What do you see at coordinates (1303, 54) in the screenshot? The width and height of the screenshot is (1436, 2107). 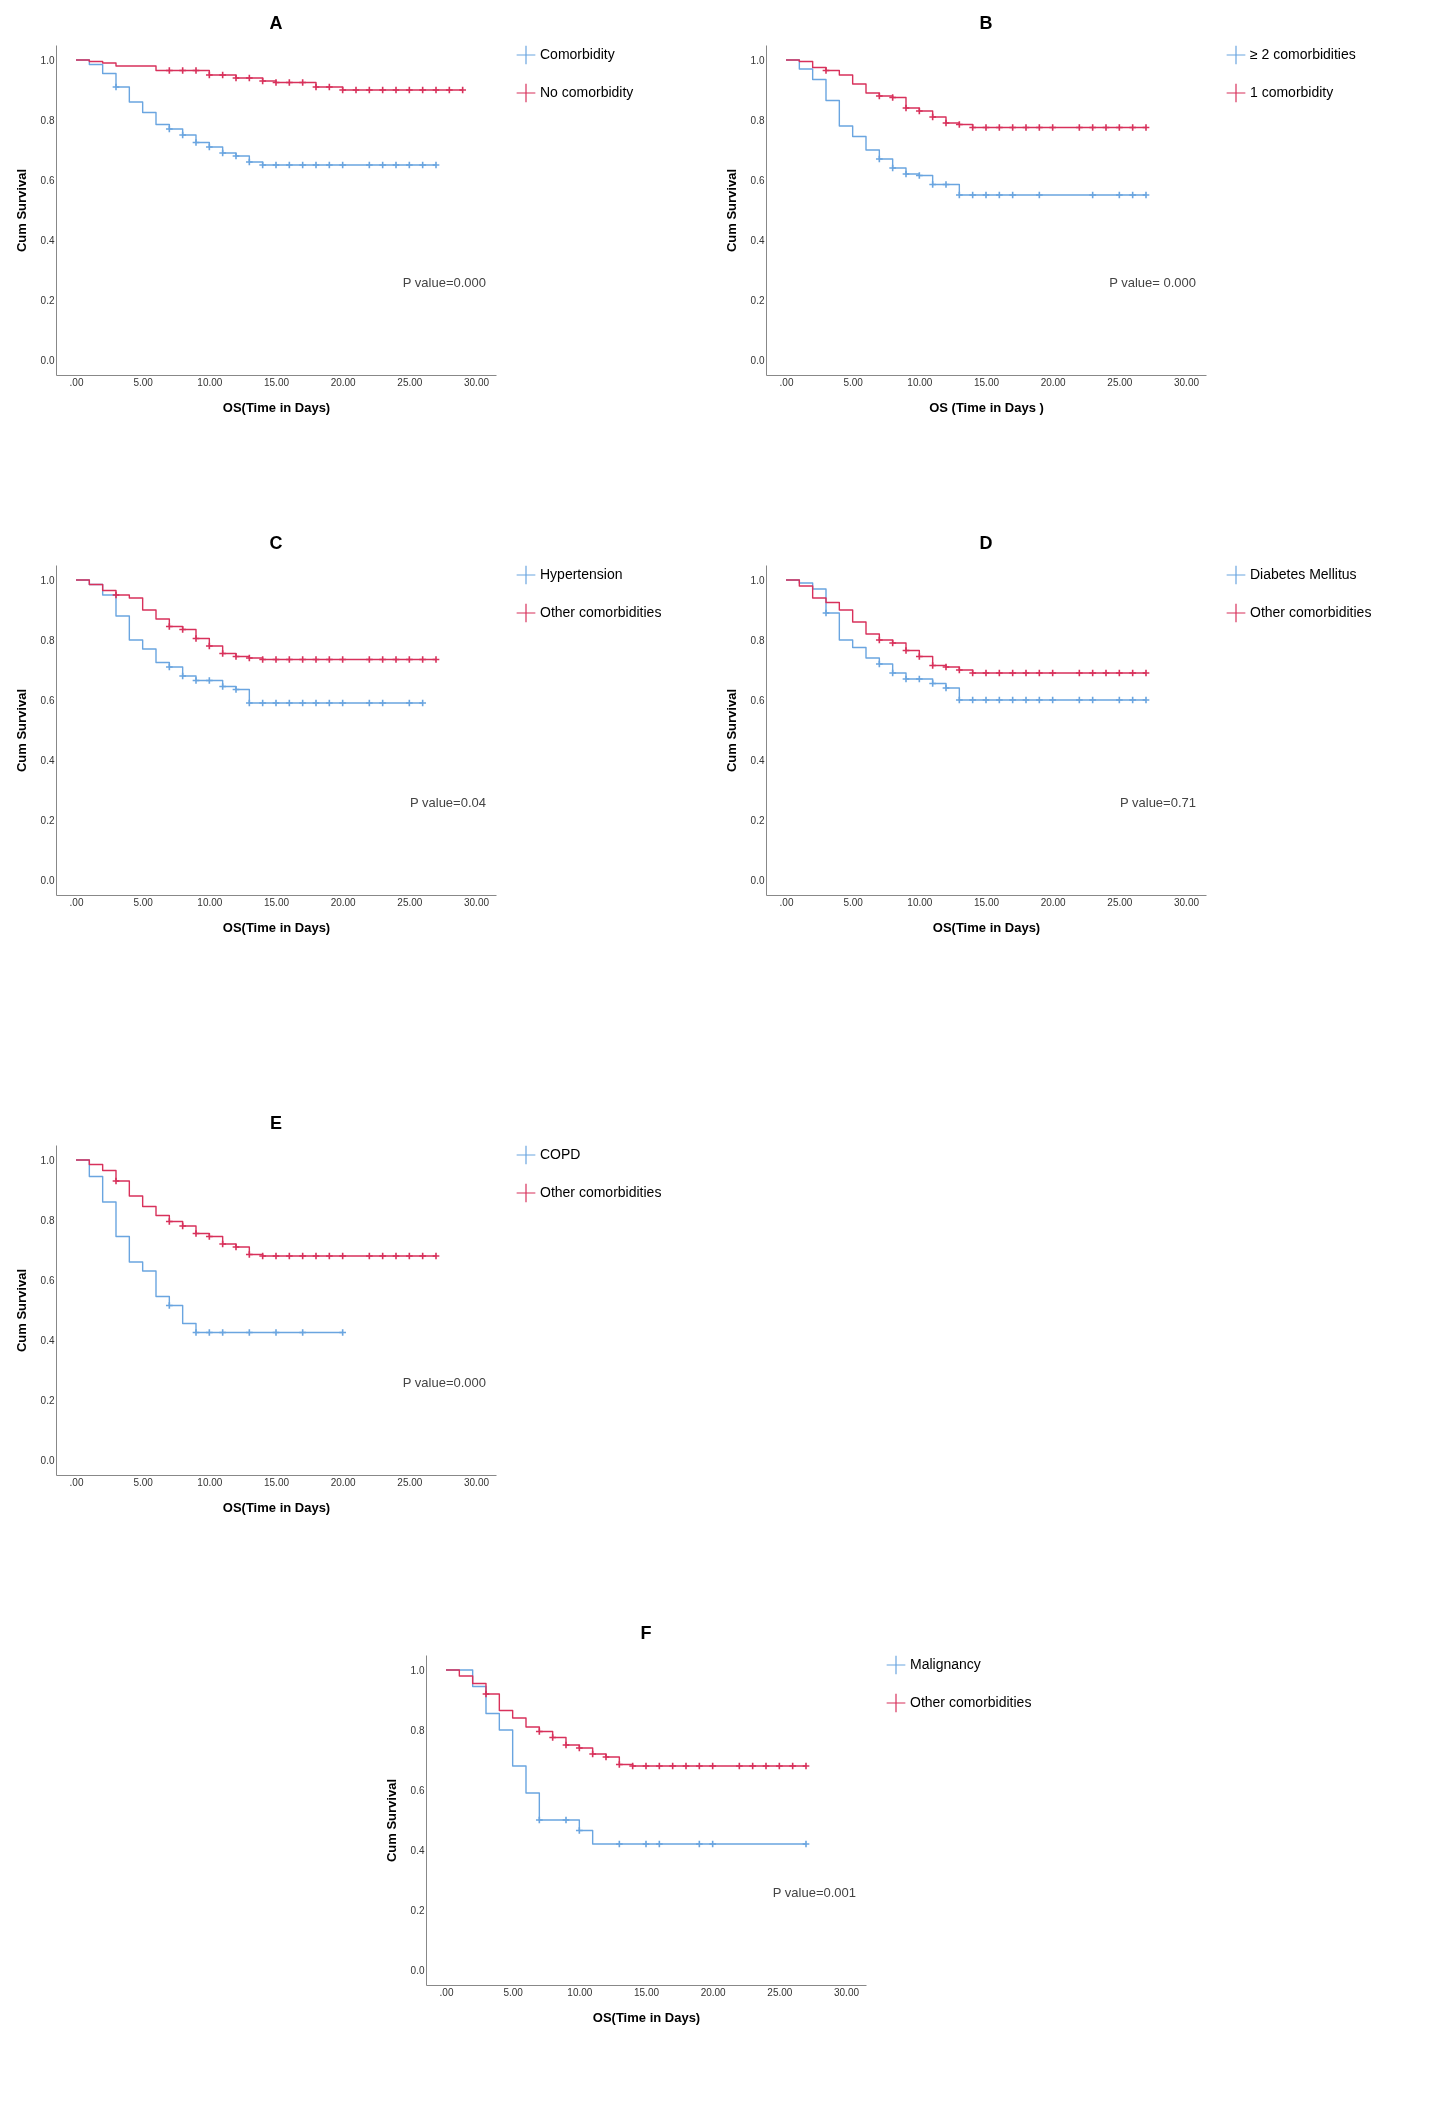 I see `legend-label: ≥ 2 comorbidities` at bounding box center [1303, 54].